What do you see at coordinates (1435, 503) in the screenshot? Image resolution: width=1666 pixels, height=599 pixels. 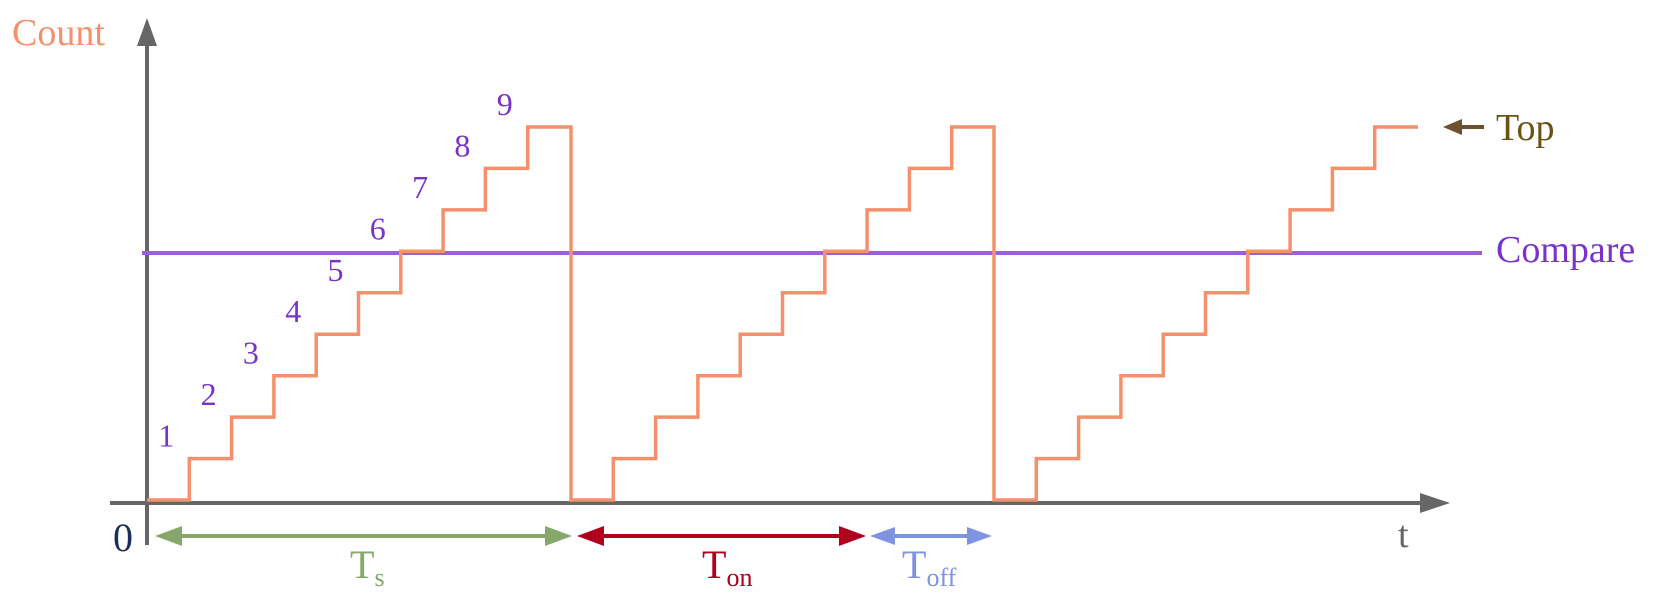 I see `x-axis-arrowhead` at bounding box center [1435, 503].